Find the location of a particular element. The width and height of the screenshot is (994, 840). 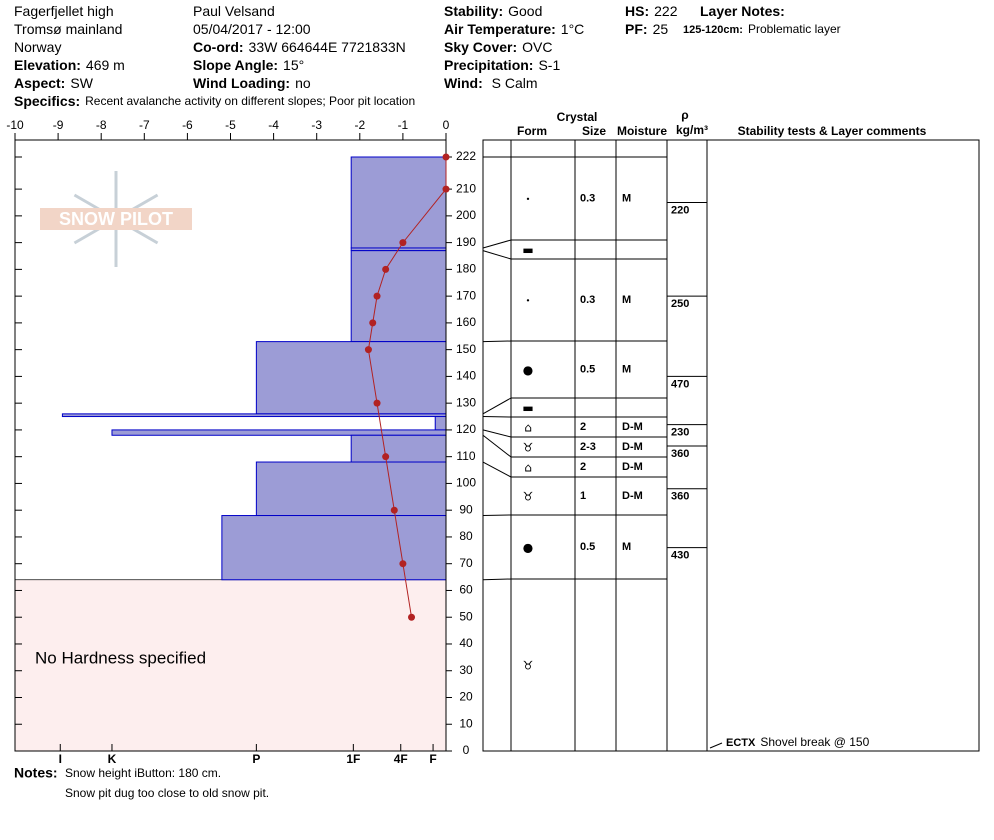

x-tick-label: -4 is located at coordinates (273, 125).